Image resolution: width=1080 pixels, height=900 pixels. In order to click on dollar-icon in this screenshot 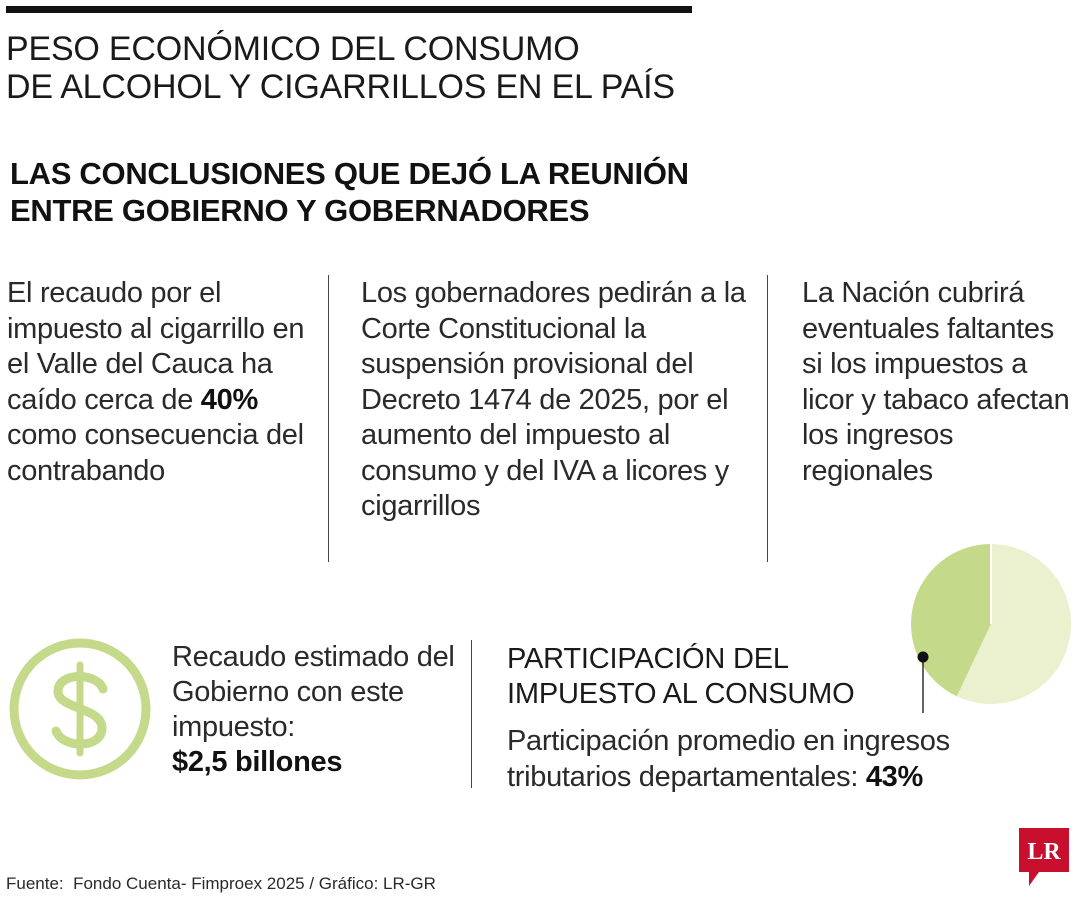, I will do `click(80, 709)`.